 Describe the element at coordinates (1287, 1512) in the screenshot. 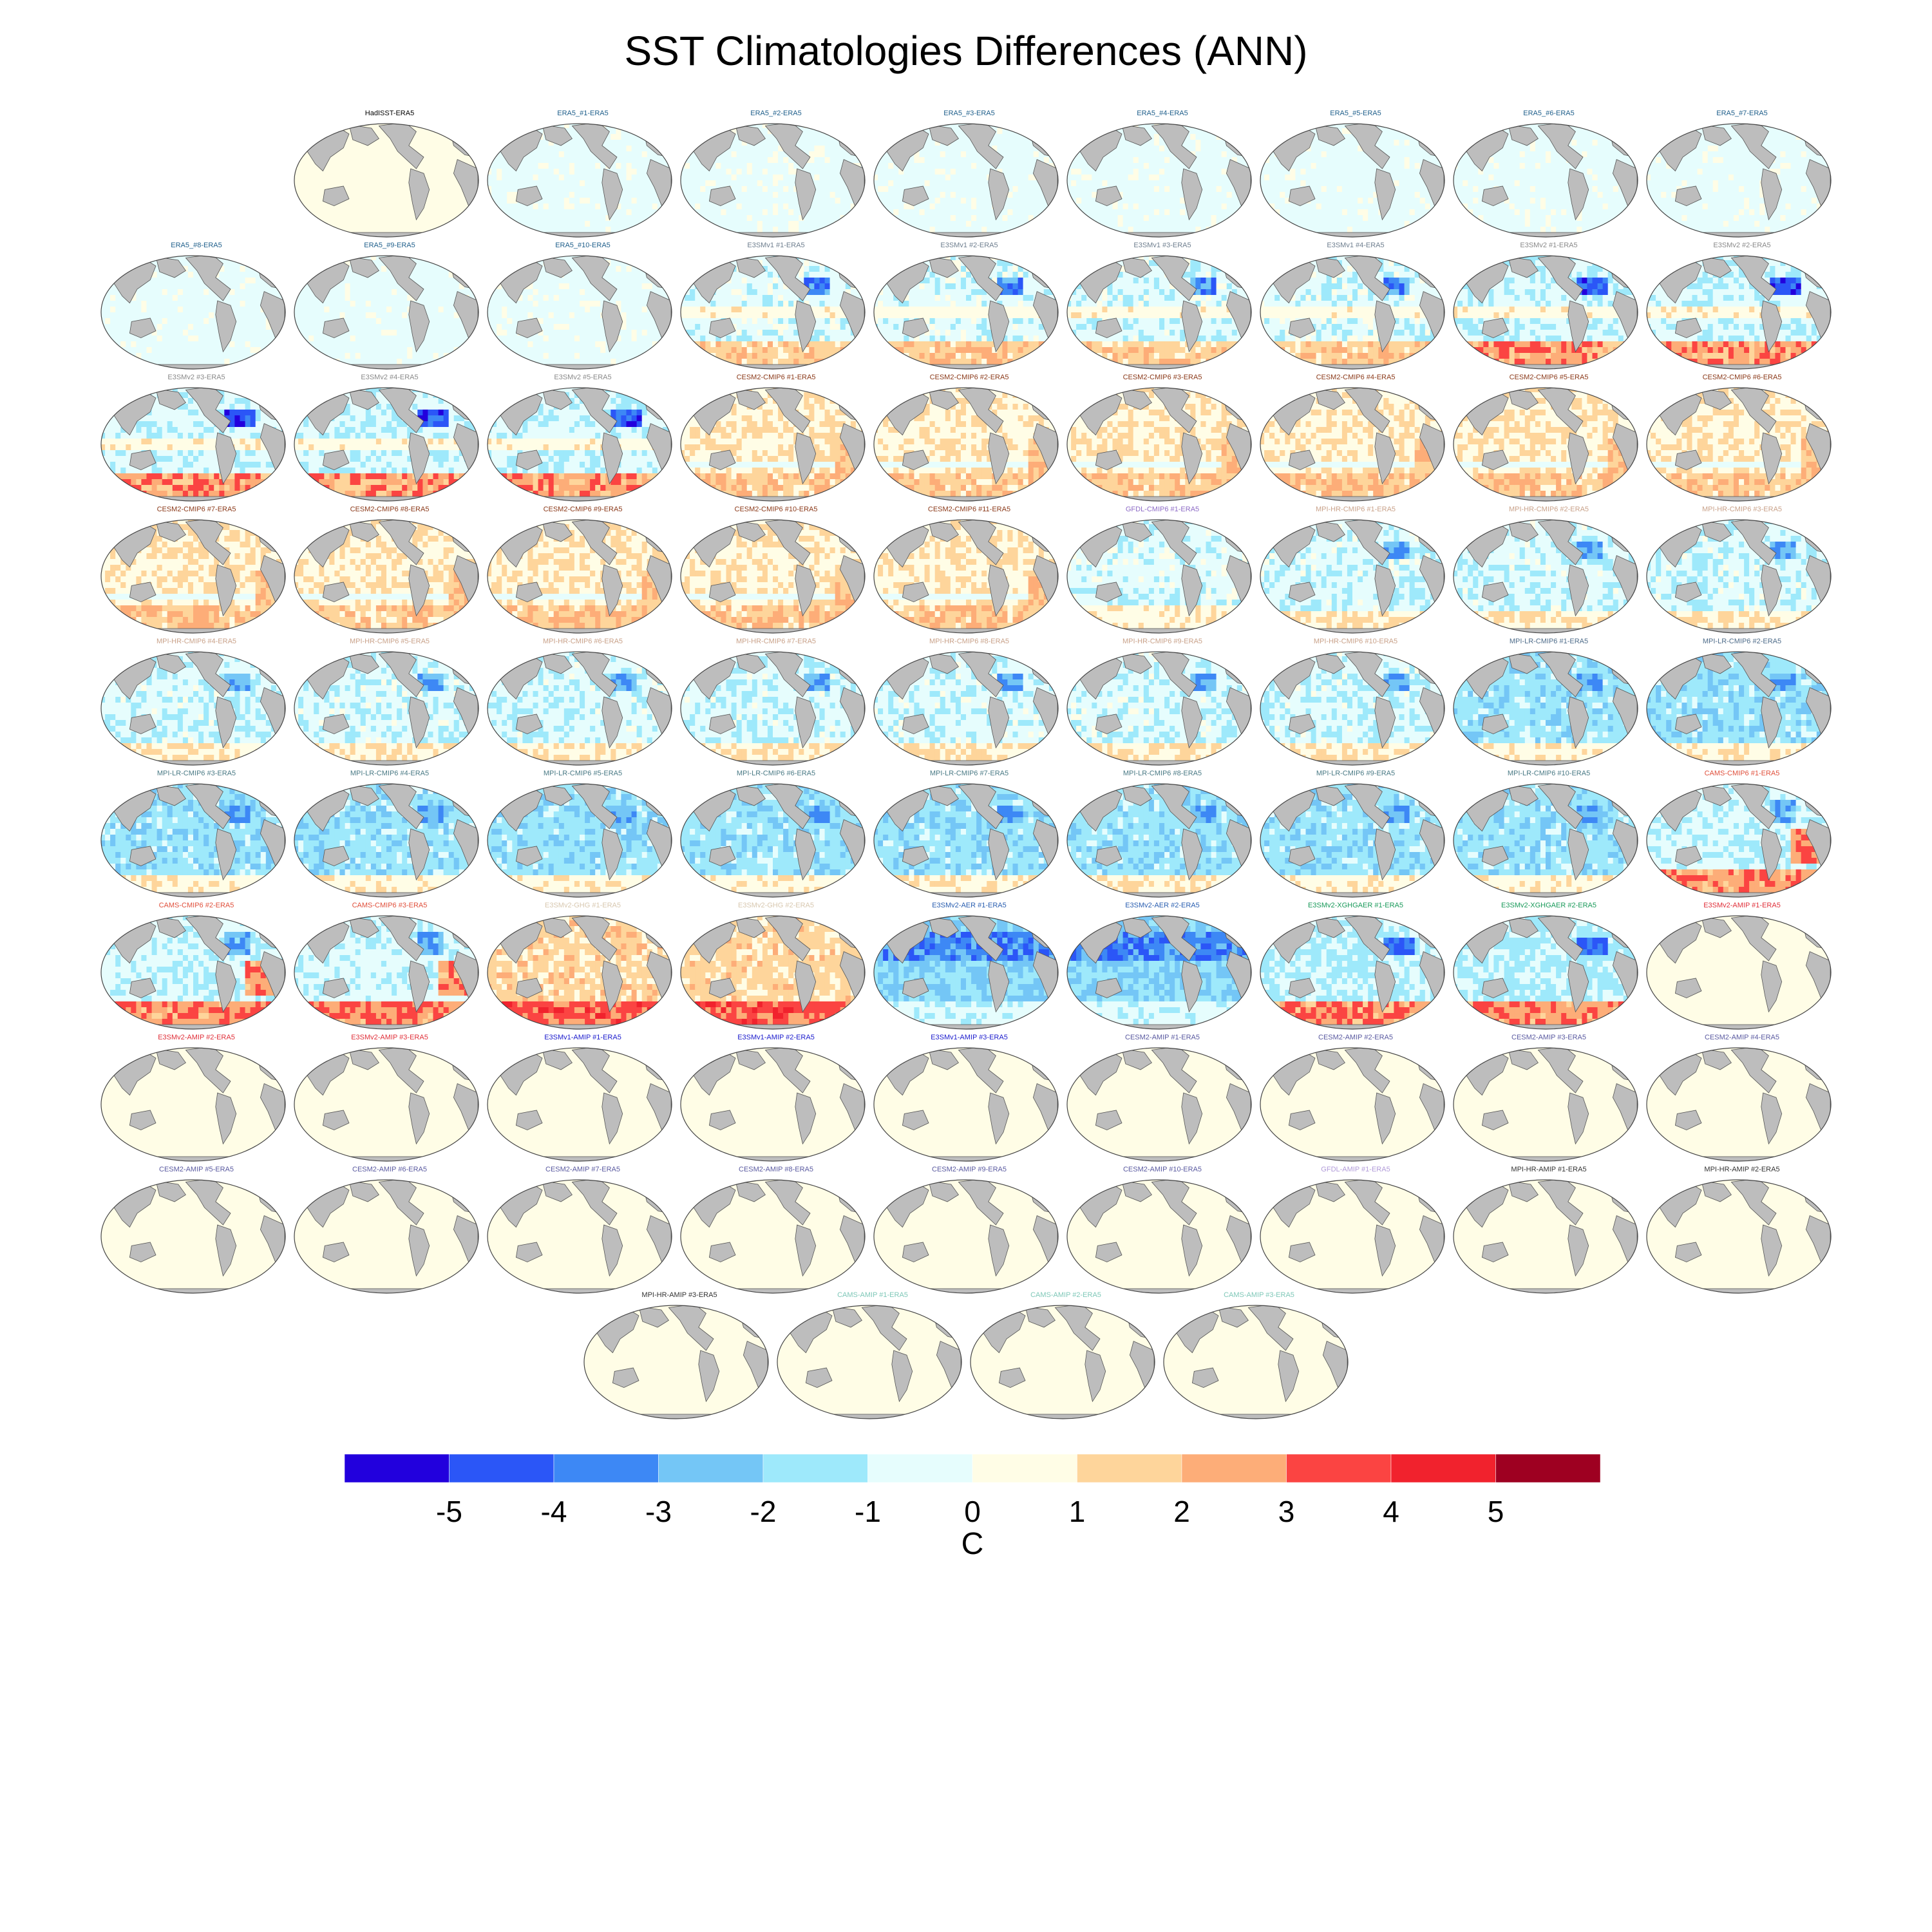

I see `colorbar-tick-label: 3` at that location.